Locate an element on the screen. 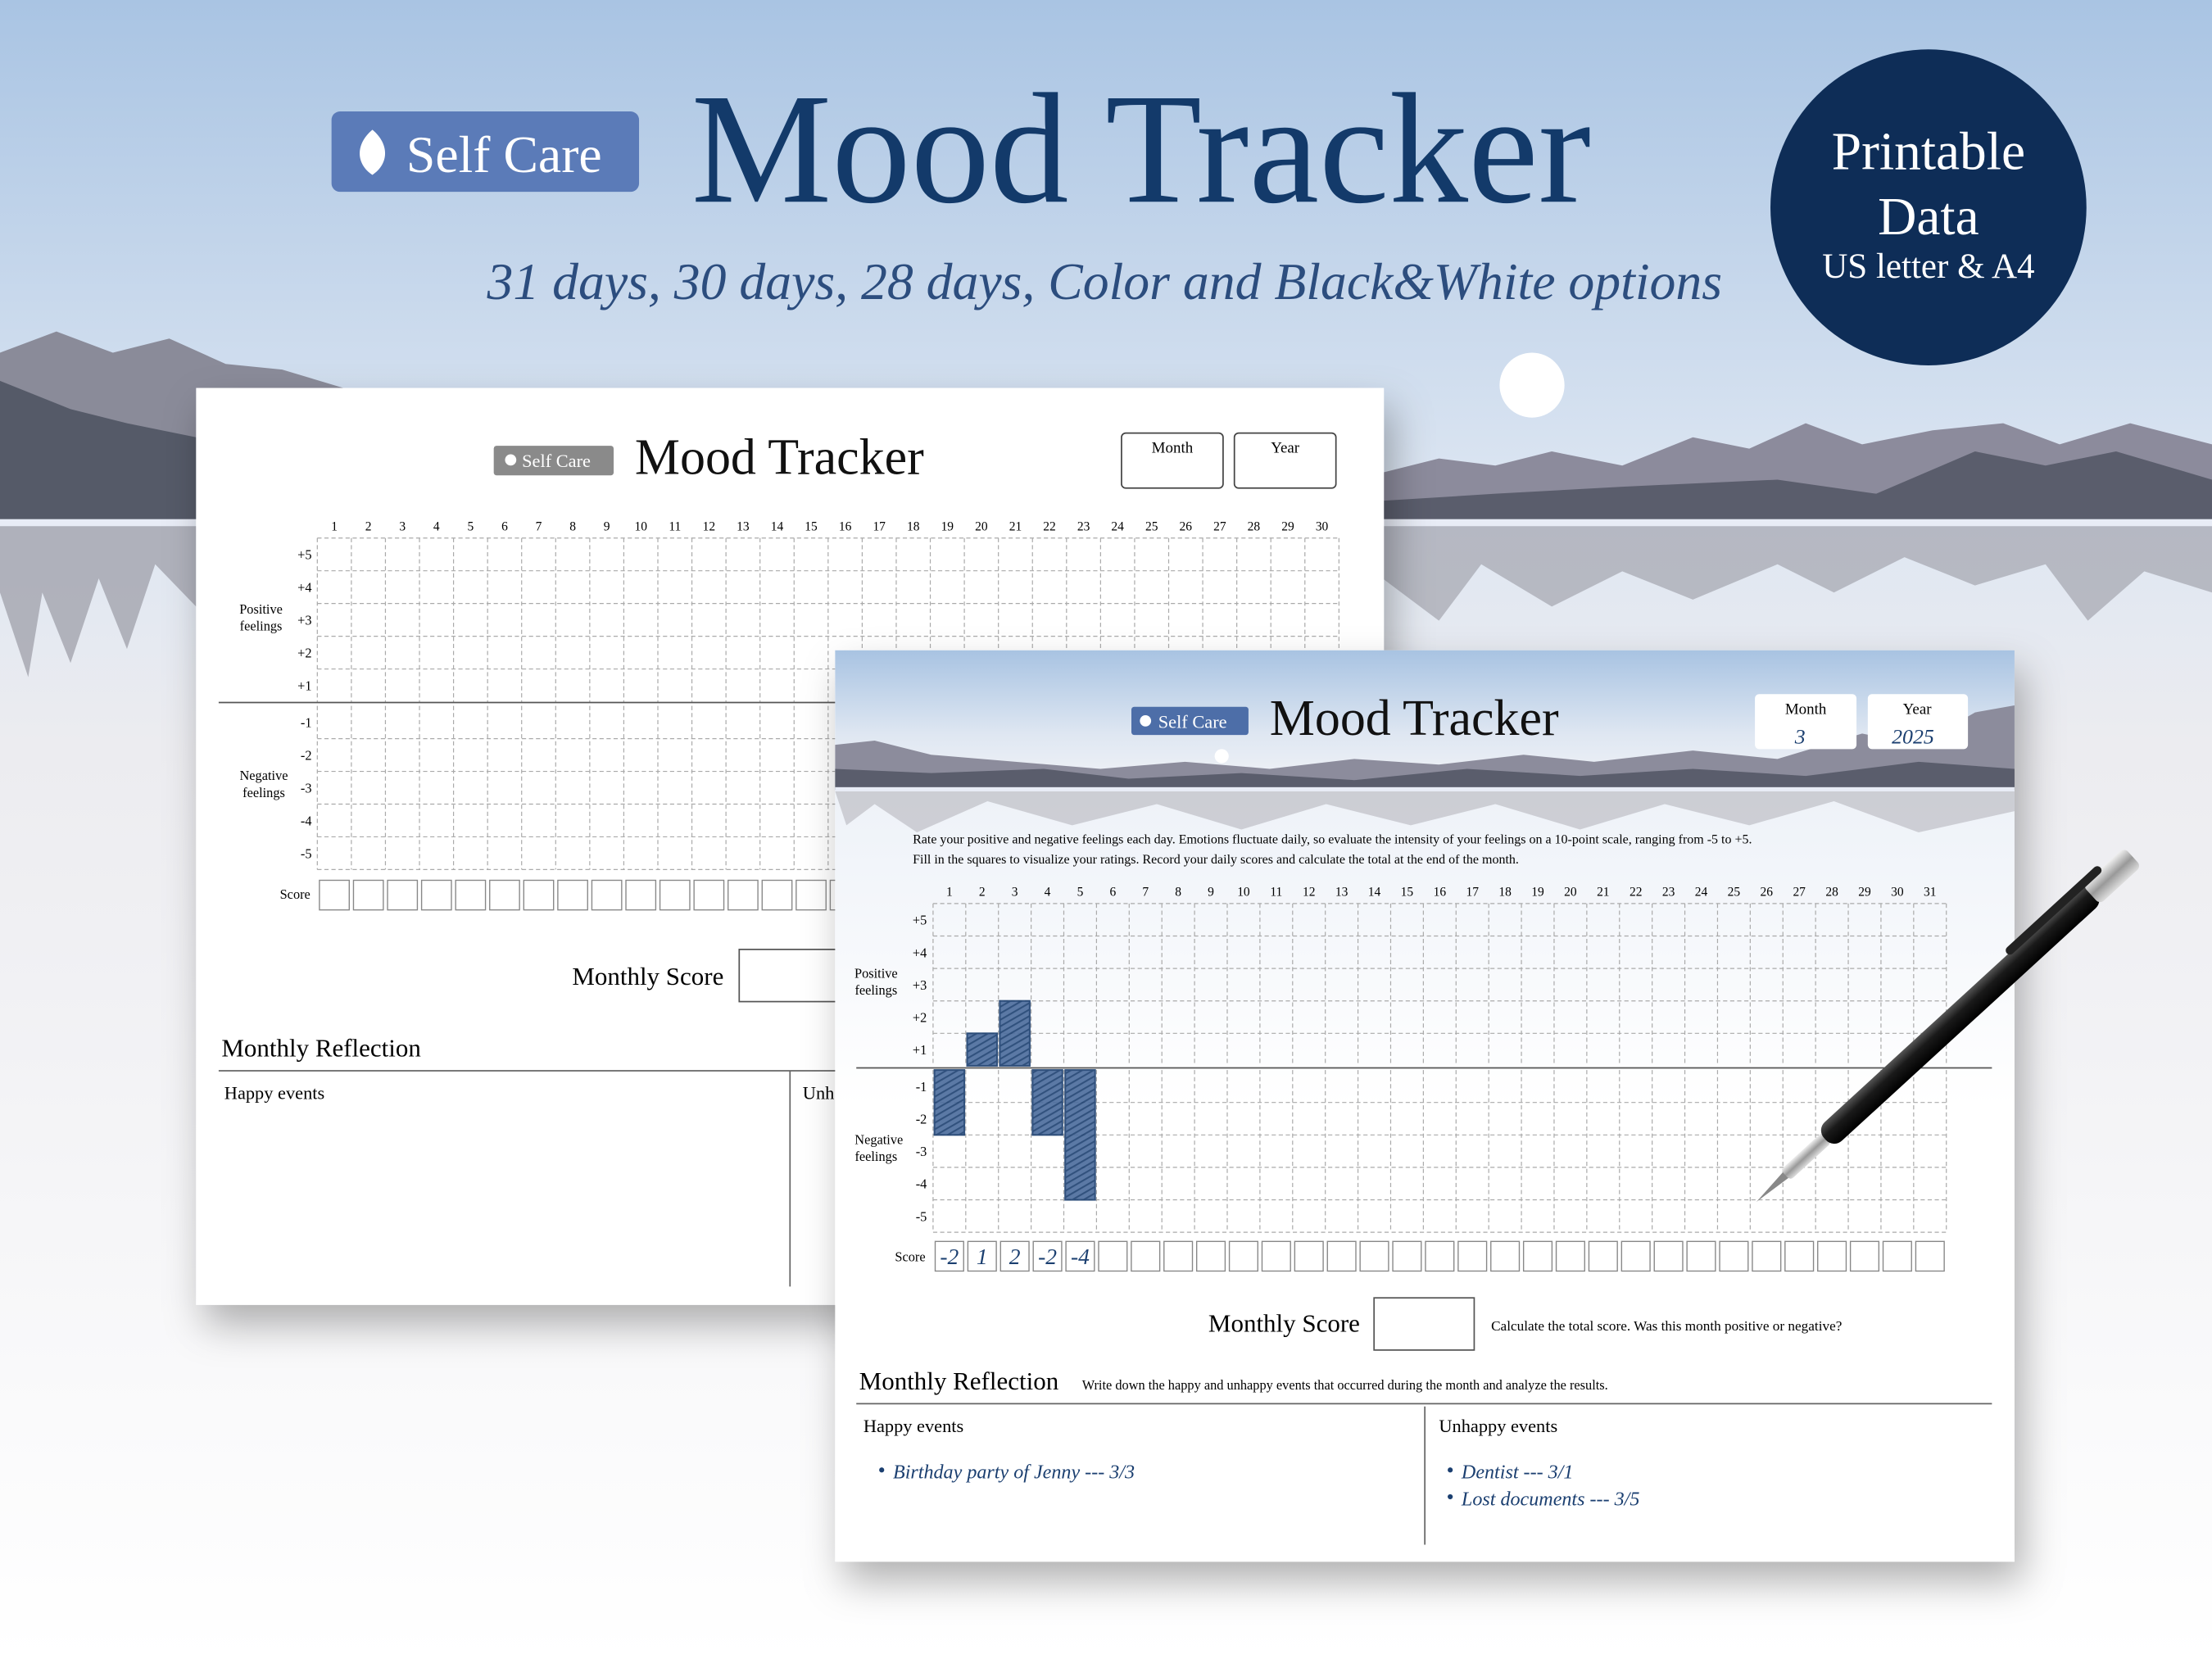 This screenshot has width=2212, height=1659. score-value: 1 is located at coordinates (982, 1256).